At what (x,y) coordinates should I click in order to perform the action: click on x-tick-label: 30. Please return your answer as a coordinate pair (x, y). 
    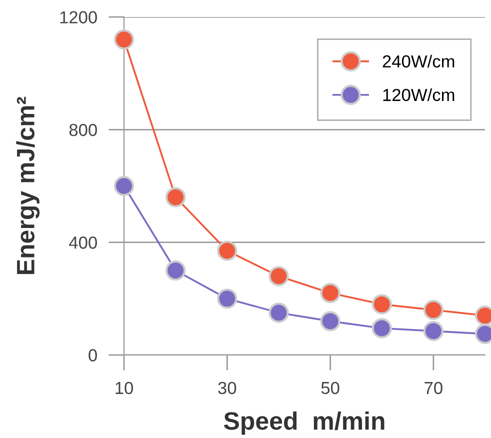
    Looking at the image, I should click on (227, 388).